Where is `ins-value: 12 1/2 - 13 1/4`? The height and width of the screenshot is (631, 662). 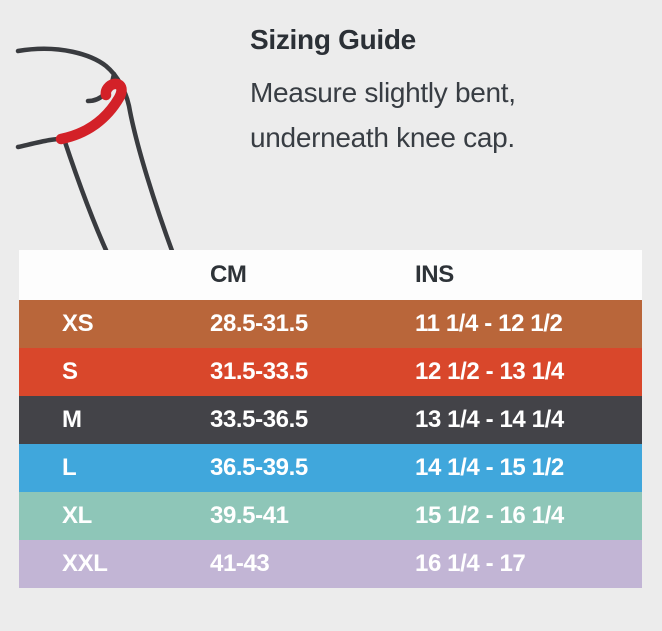
ins-value: 12 1/2 - 13 1/4 is located at coordinates (489, 371).